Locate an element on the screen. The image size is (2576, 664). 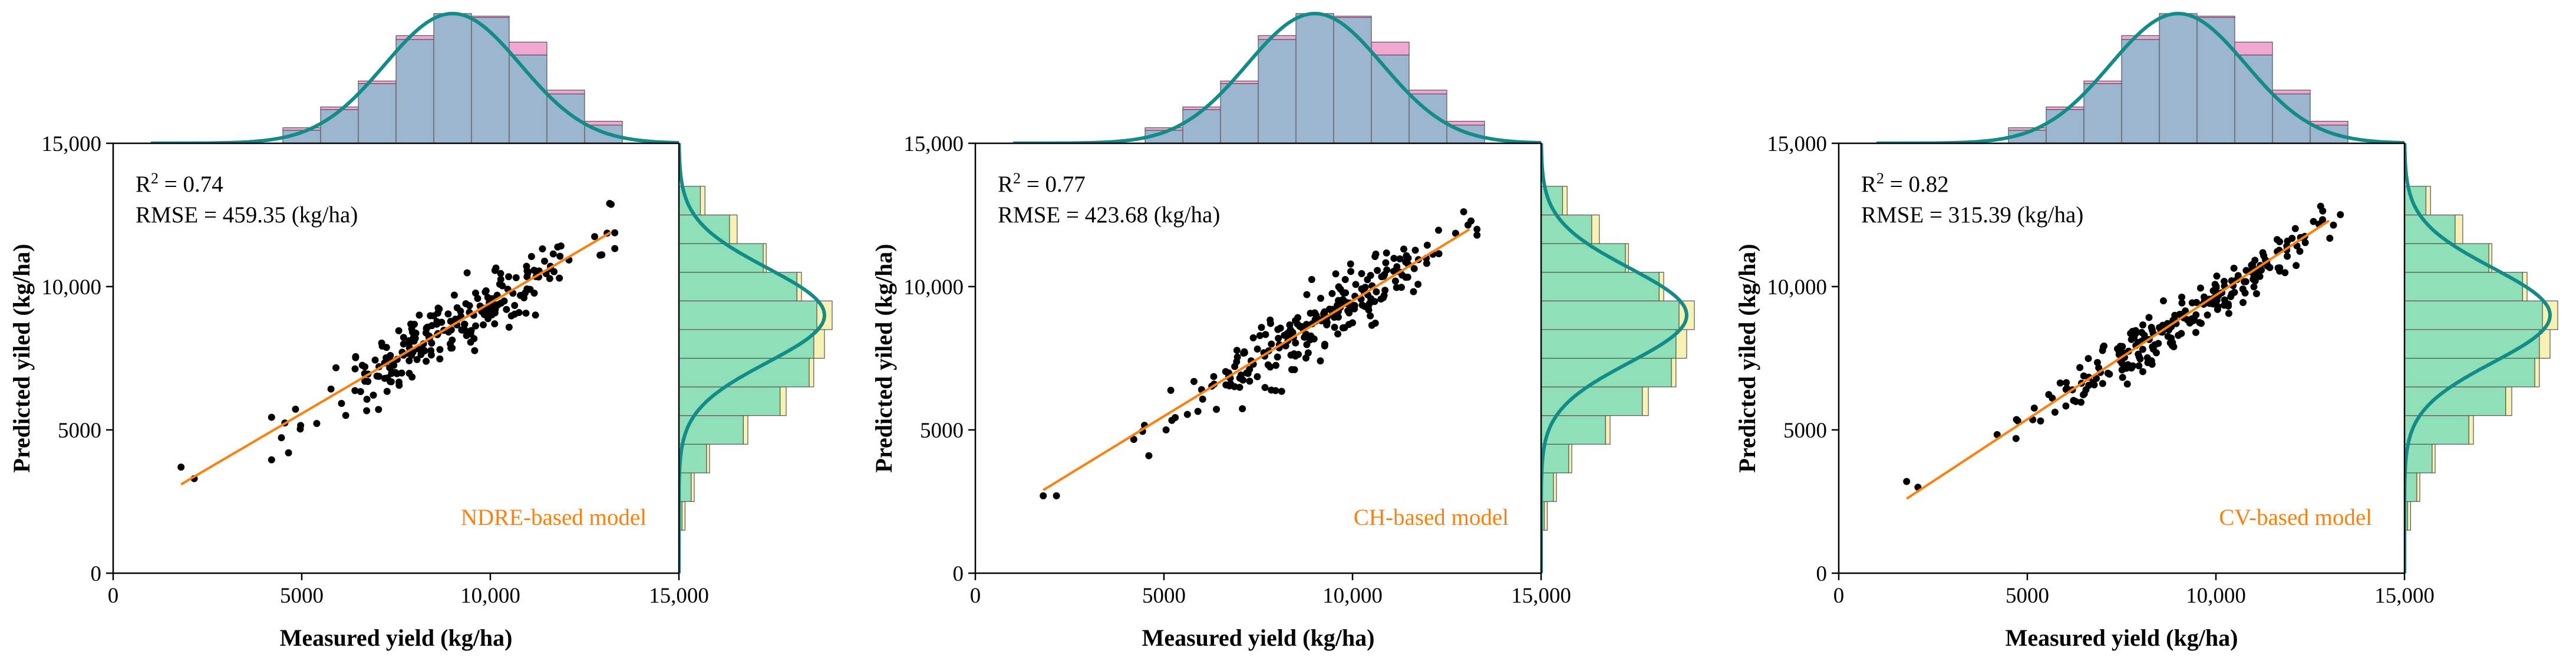
density-curve-top is located at coordinates (1277, 78).